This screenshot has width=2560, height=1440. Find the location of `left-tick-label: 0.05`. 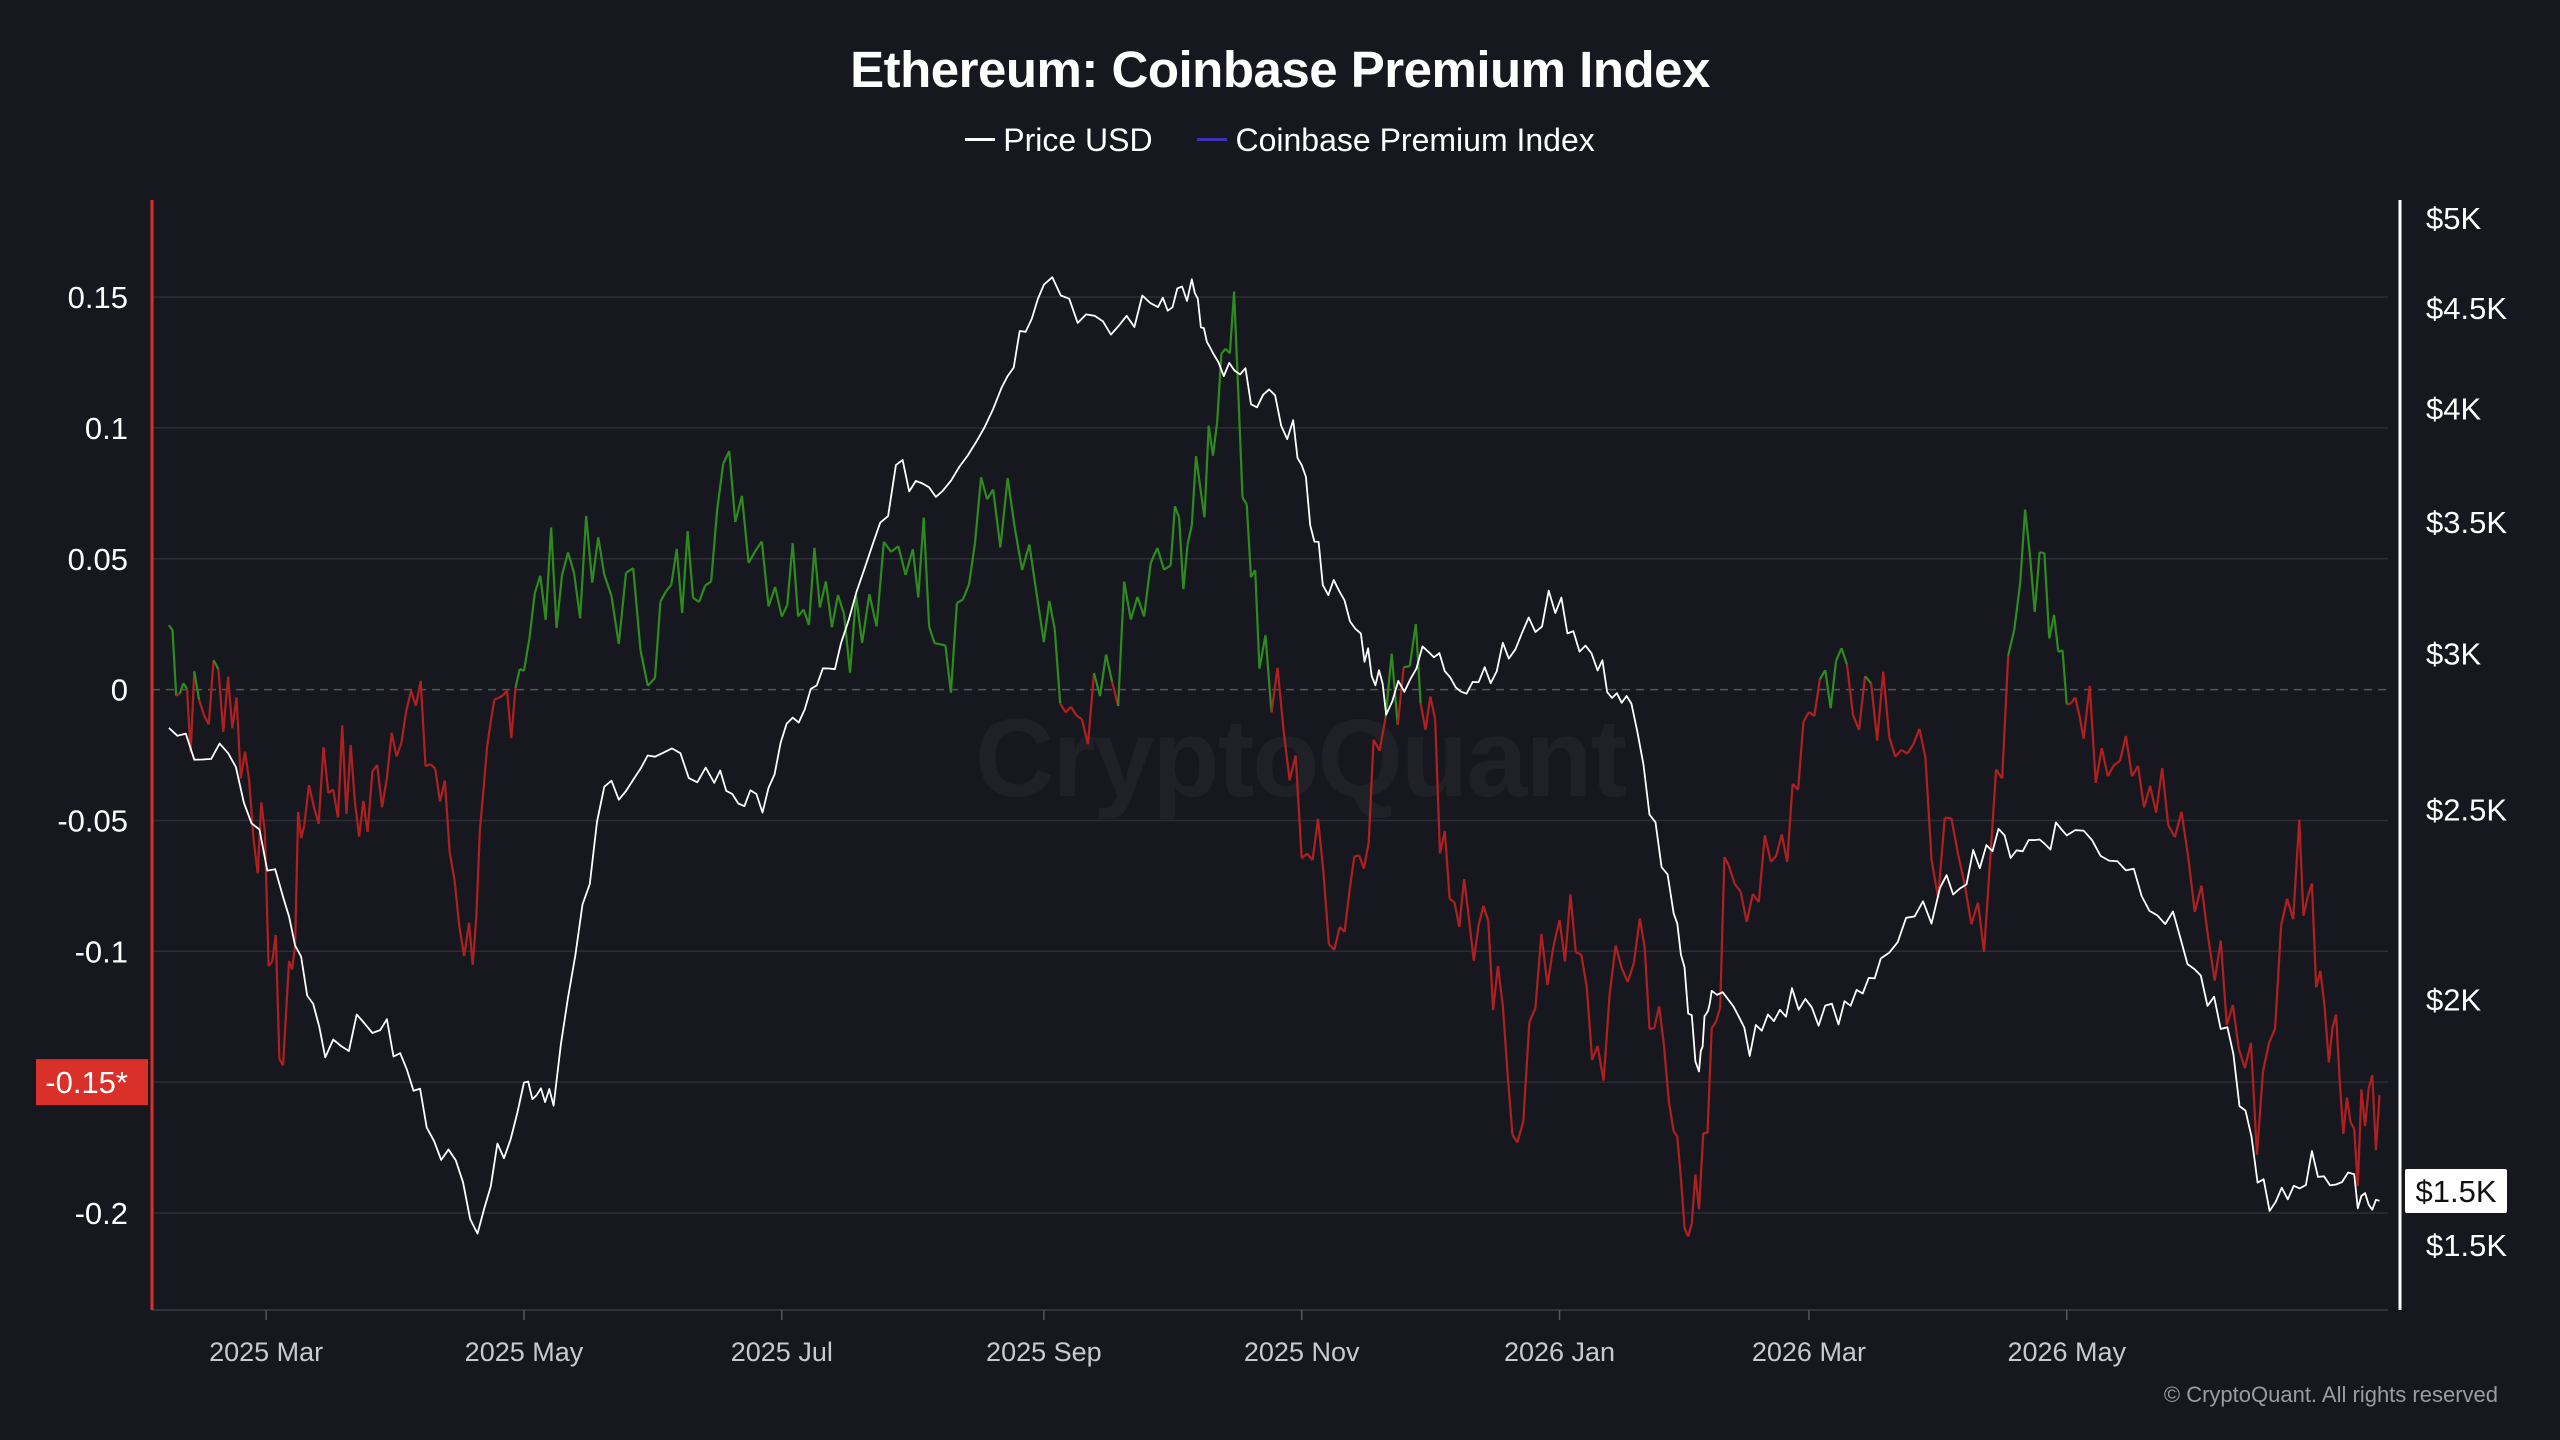

left-tick-label: 0.05 is located at coordinates (98, 559).